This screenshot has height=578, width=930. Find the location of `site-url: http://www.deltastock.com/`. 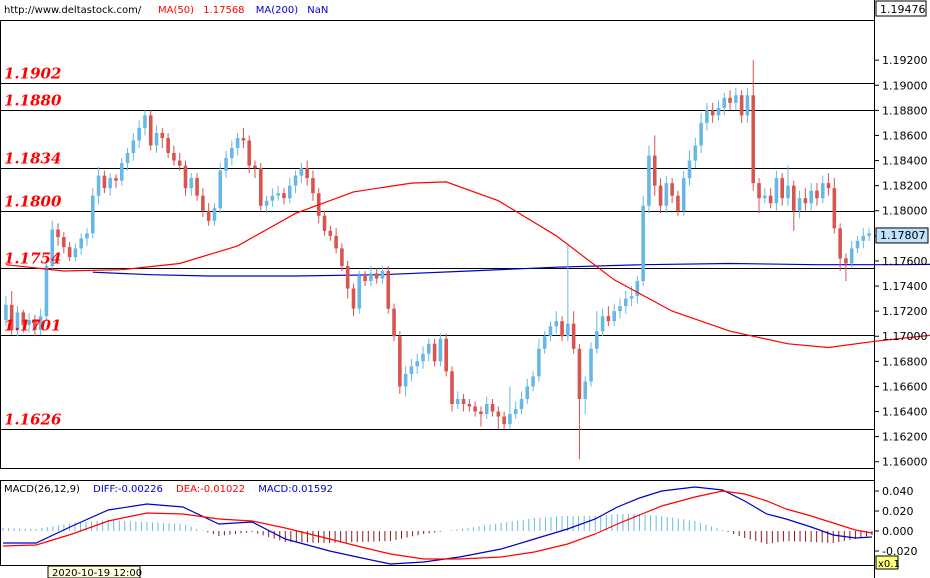

site-url: http://www.deltastock.com/ is located at coordinates (73, 10).